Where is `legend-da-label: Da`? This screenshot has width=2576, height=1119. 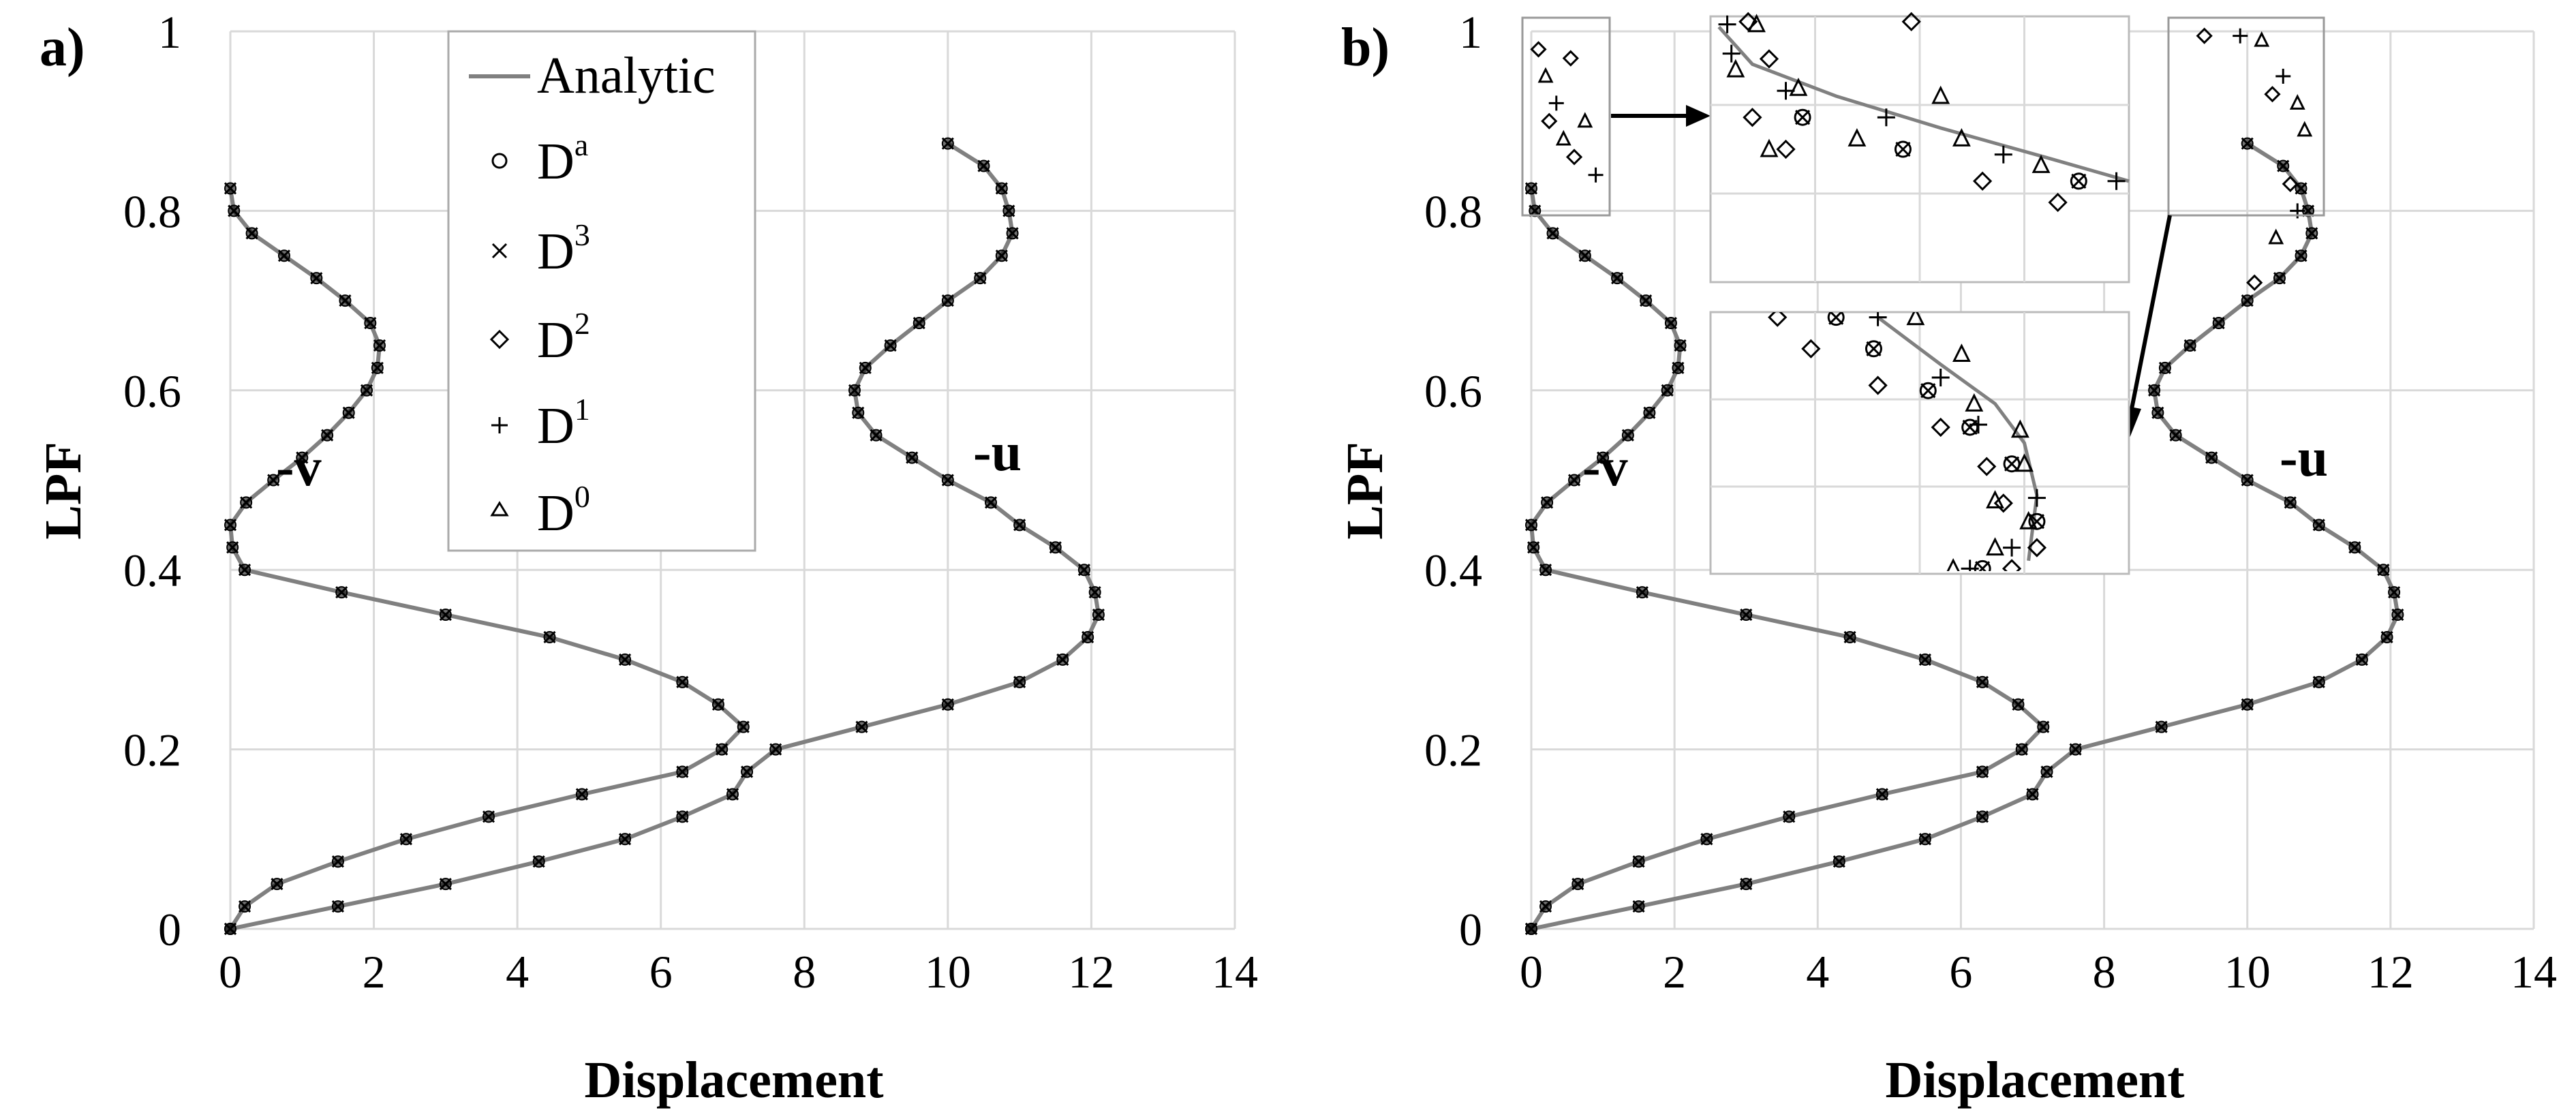 legend-da-label: Da is located at coordinates (562, 158).